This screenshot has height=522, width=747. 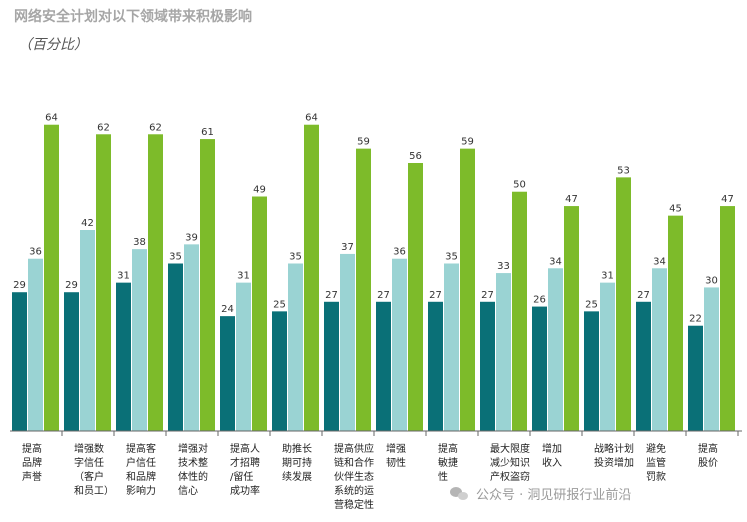 I want to click on value-label-s2-c14: 30, so click(x=711, y=280).